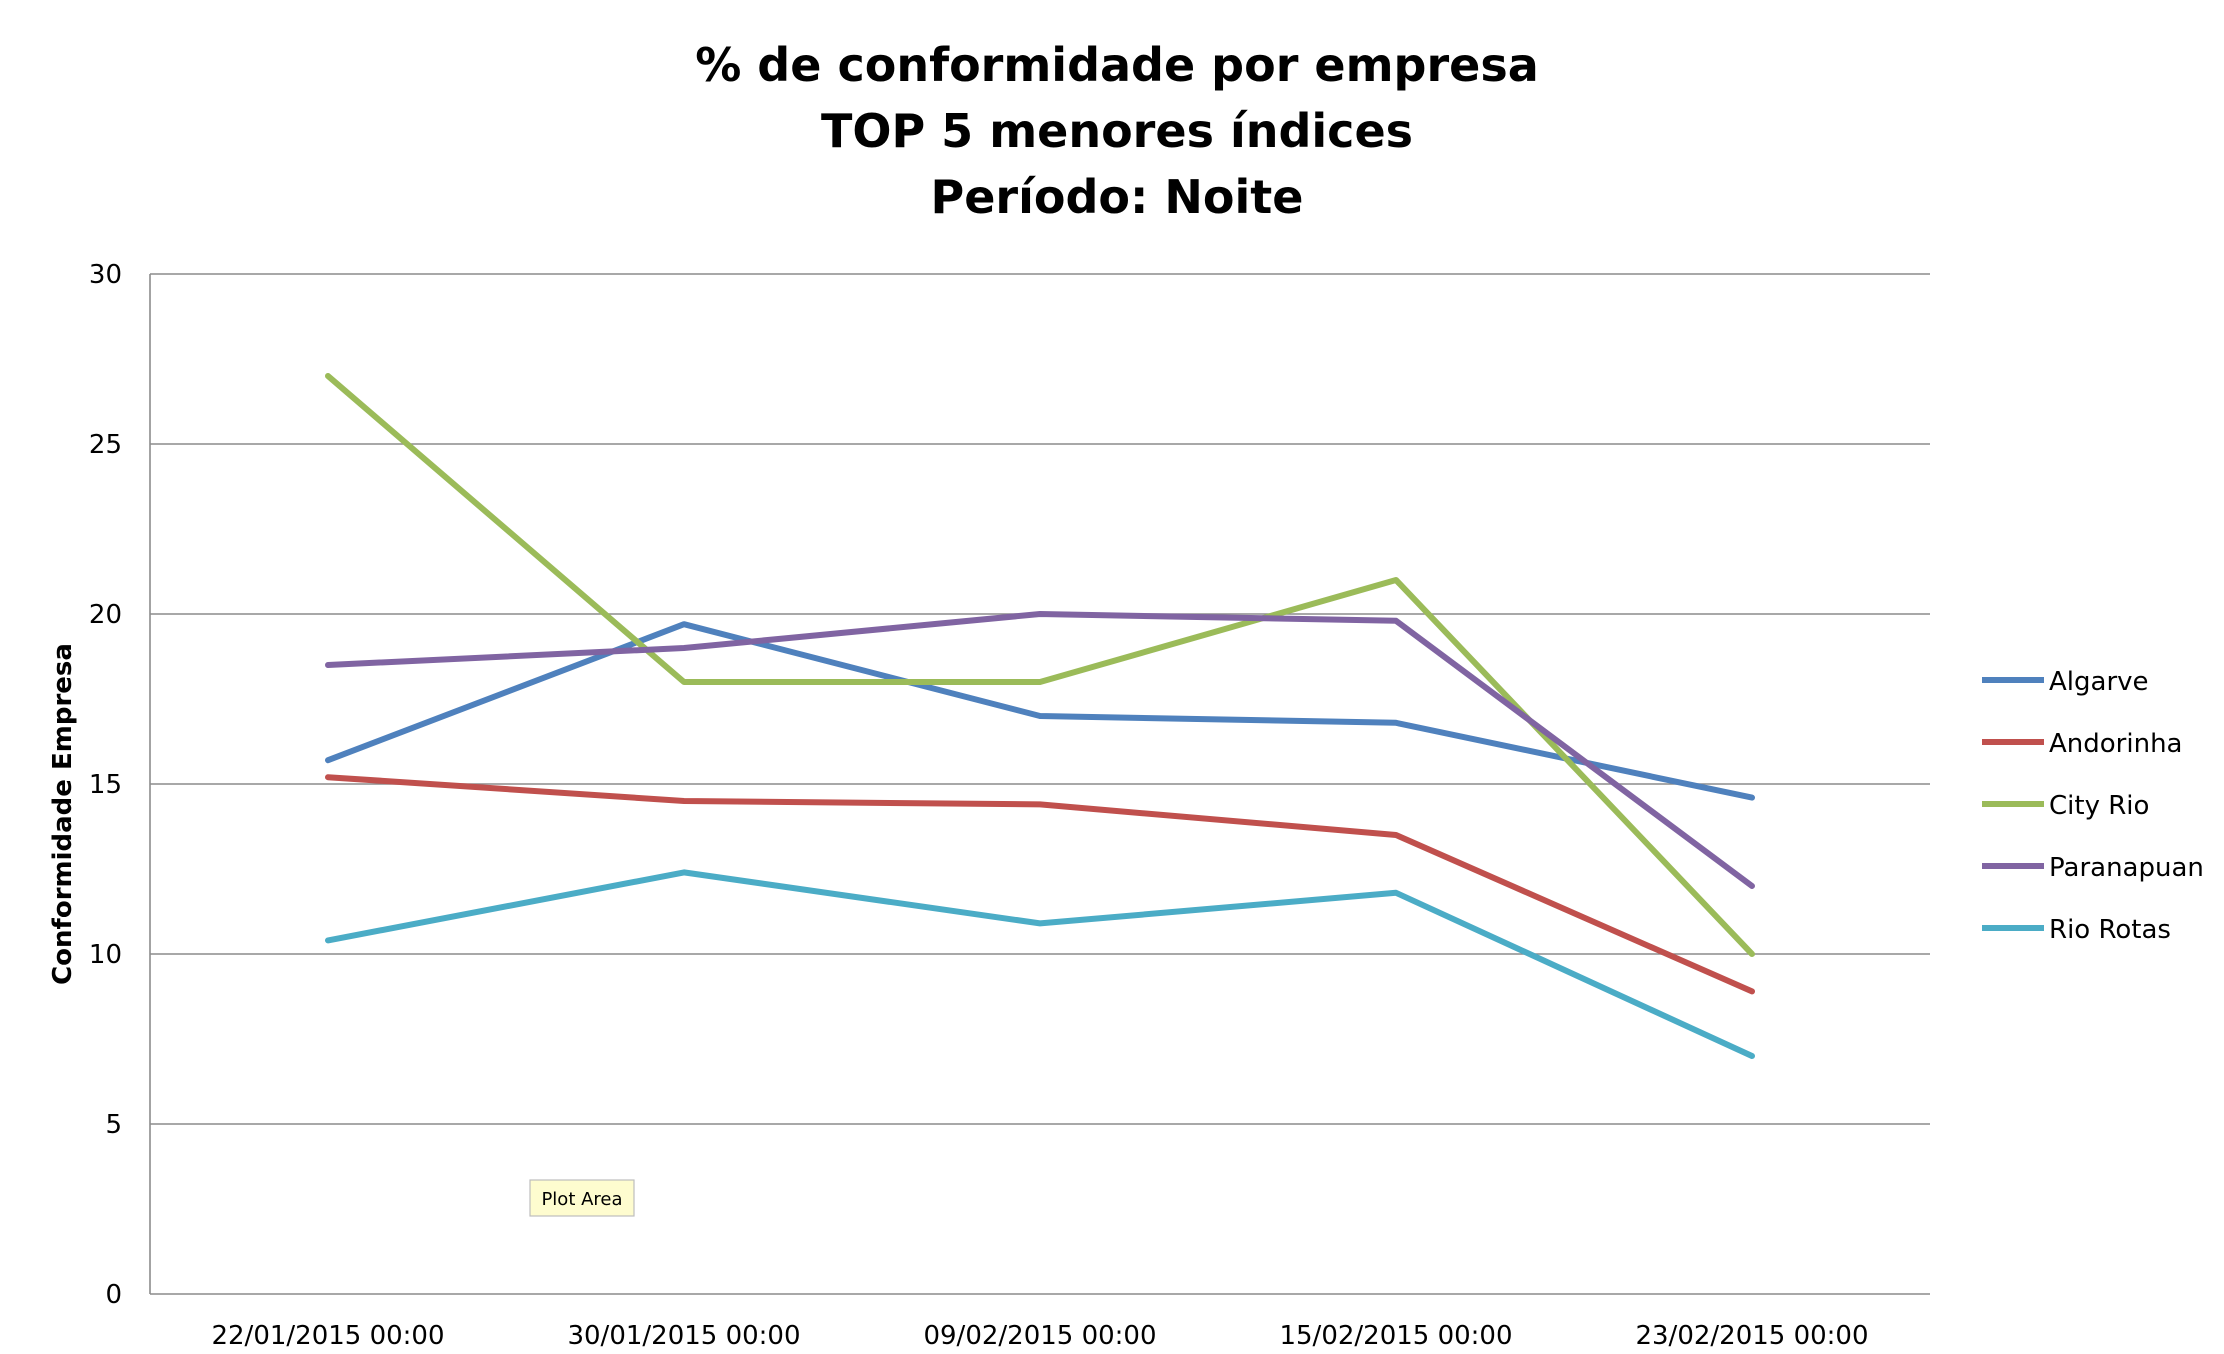 Image resolution: width=2224 pixels, height=1354 pixels. Describe the element at coordinates (105, 445) in the screenshot. I see `y-tick-label: 25` at that location.